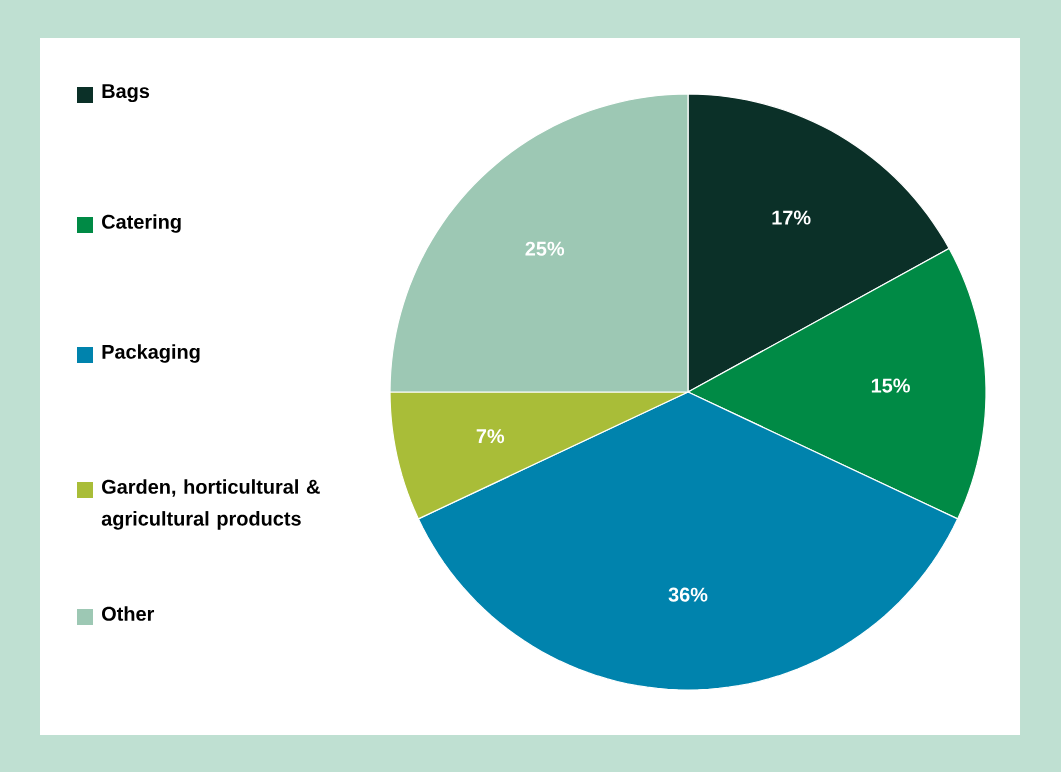  What do you see at coordinates (791, 217) in the screenshot?
I see `data-label: 17%` at bounding box center [791, 217].